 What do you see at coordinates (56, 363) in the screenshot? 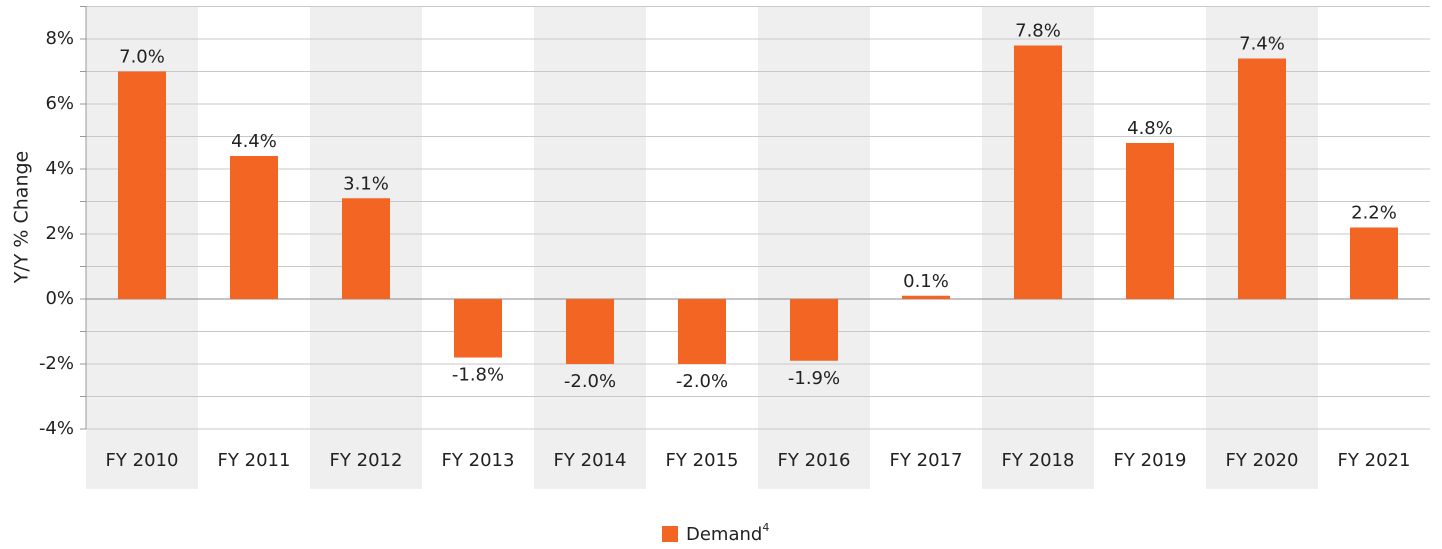
I see `y-tick-label: -2%` at bounding box center [56, 363].